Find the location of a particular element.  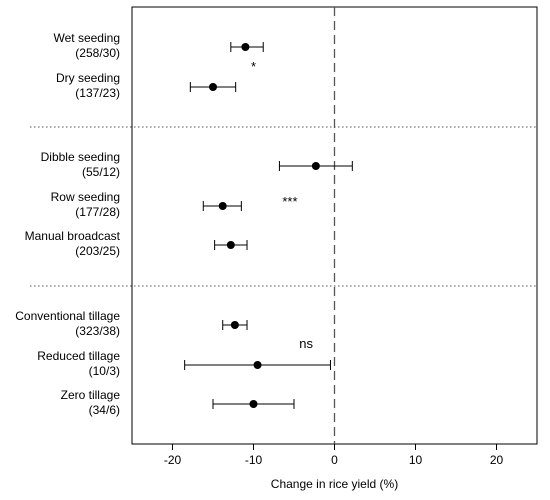

significance-marker: * is located at coordinates (253, 66).